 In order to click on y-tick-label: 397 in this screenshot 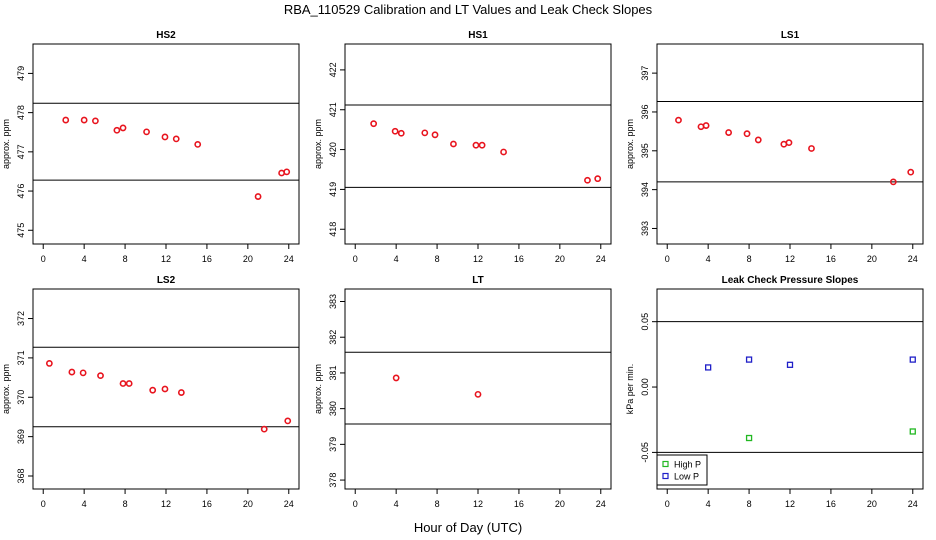, I will do `click(645, 73)`.